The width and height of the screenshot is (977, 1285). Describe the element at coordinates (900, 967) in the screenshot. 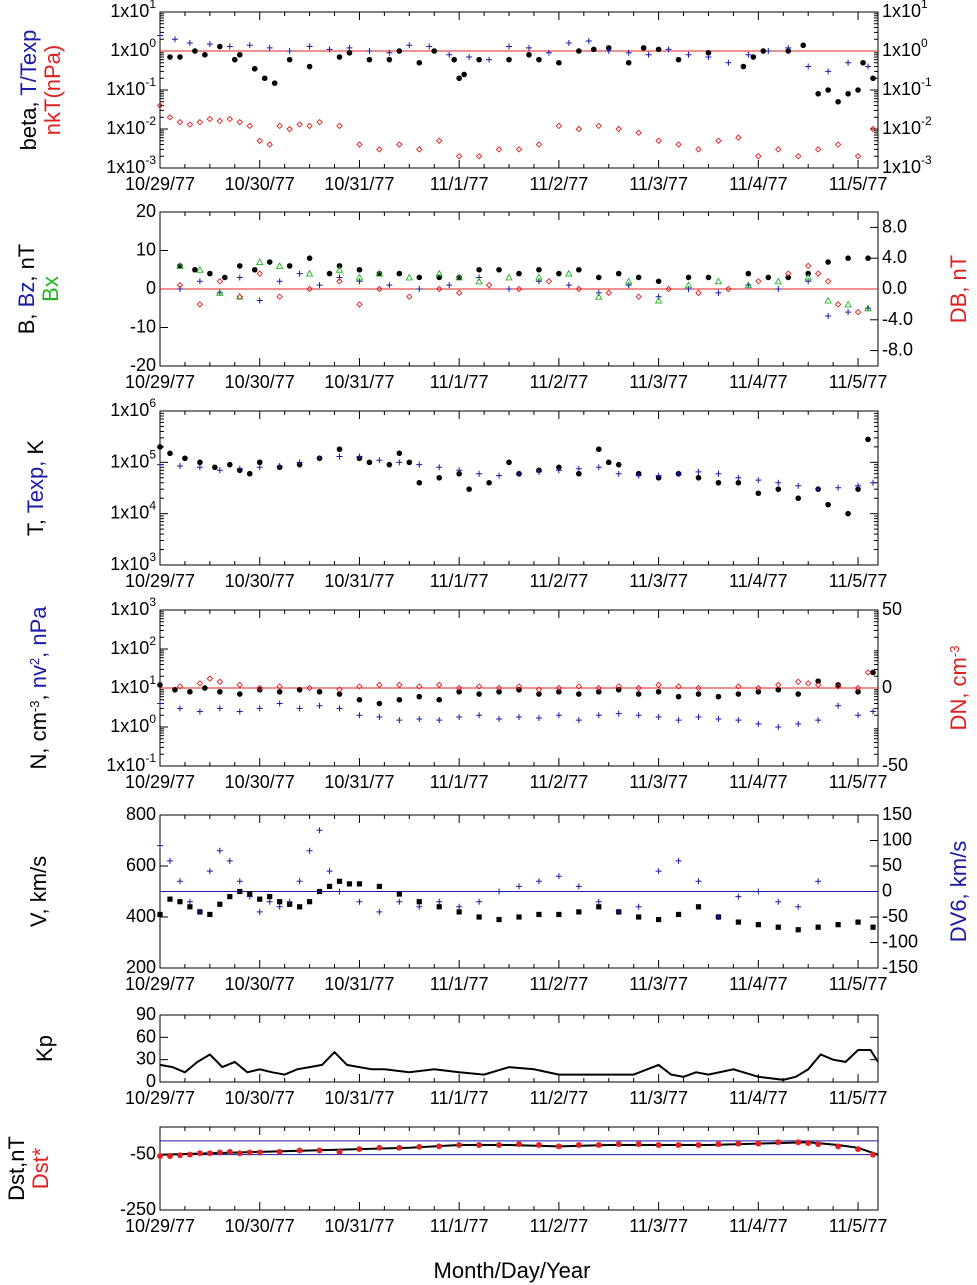

I see `y-right-tick-label: -150` at that location.